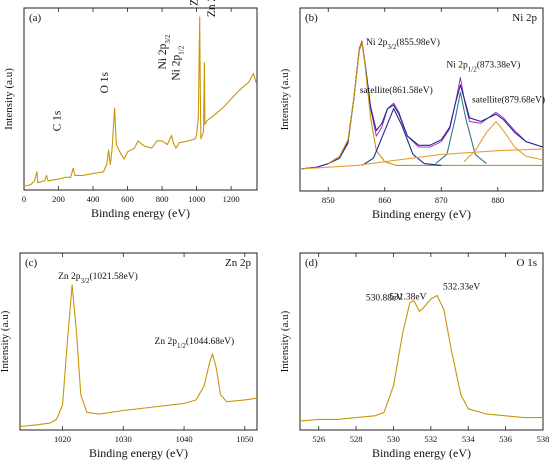 This screenshot has width=550, height=462. Describe the element at coordinates (384, 299) in the screenshot. I see `annotation-label: 530.88eV` at that location.